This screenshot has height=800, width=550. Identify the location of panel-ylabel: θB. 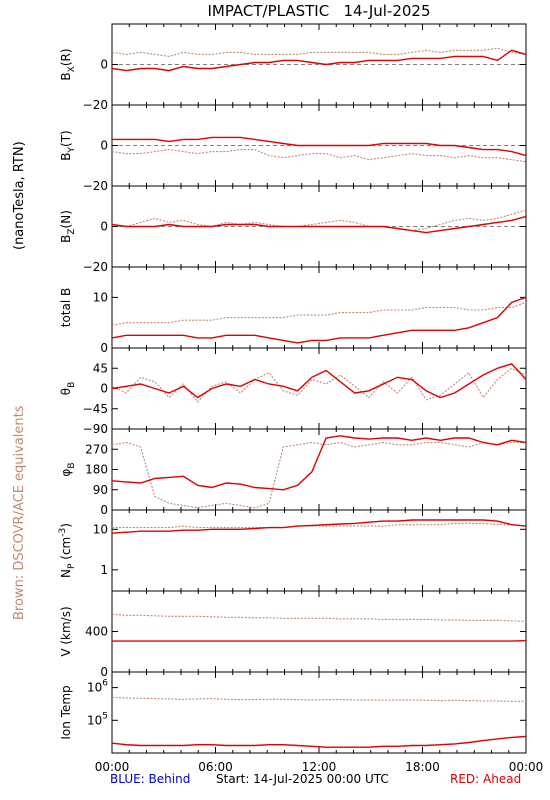
(68, 389).